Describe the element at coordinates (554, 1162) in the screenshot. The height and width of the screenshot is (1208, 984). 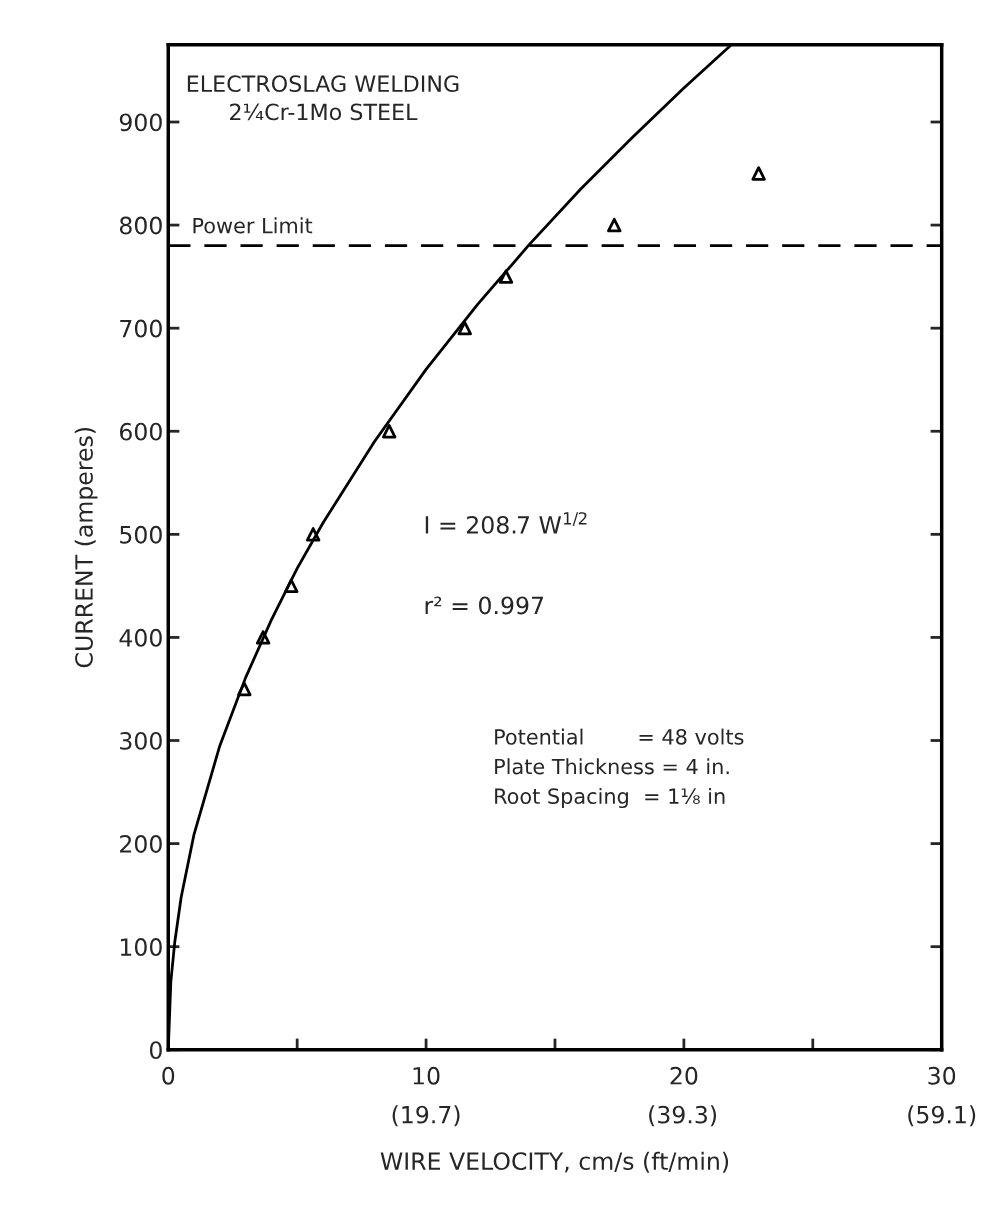
I see `x-axis-title: WIRE VELOCITY, cm/s (ft/min)` at that location.